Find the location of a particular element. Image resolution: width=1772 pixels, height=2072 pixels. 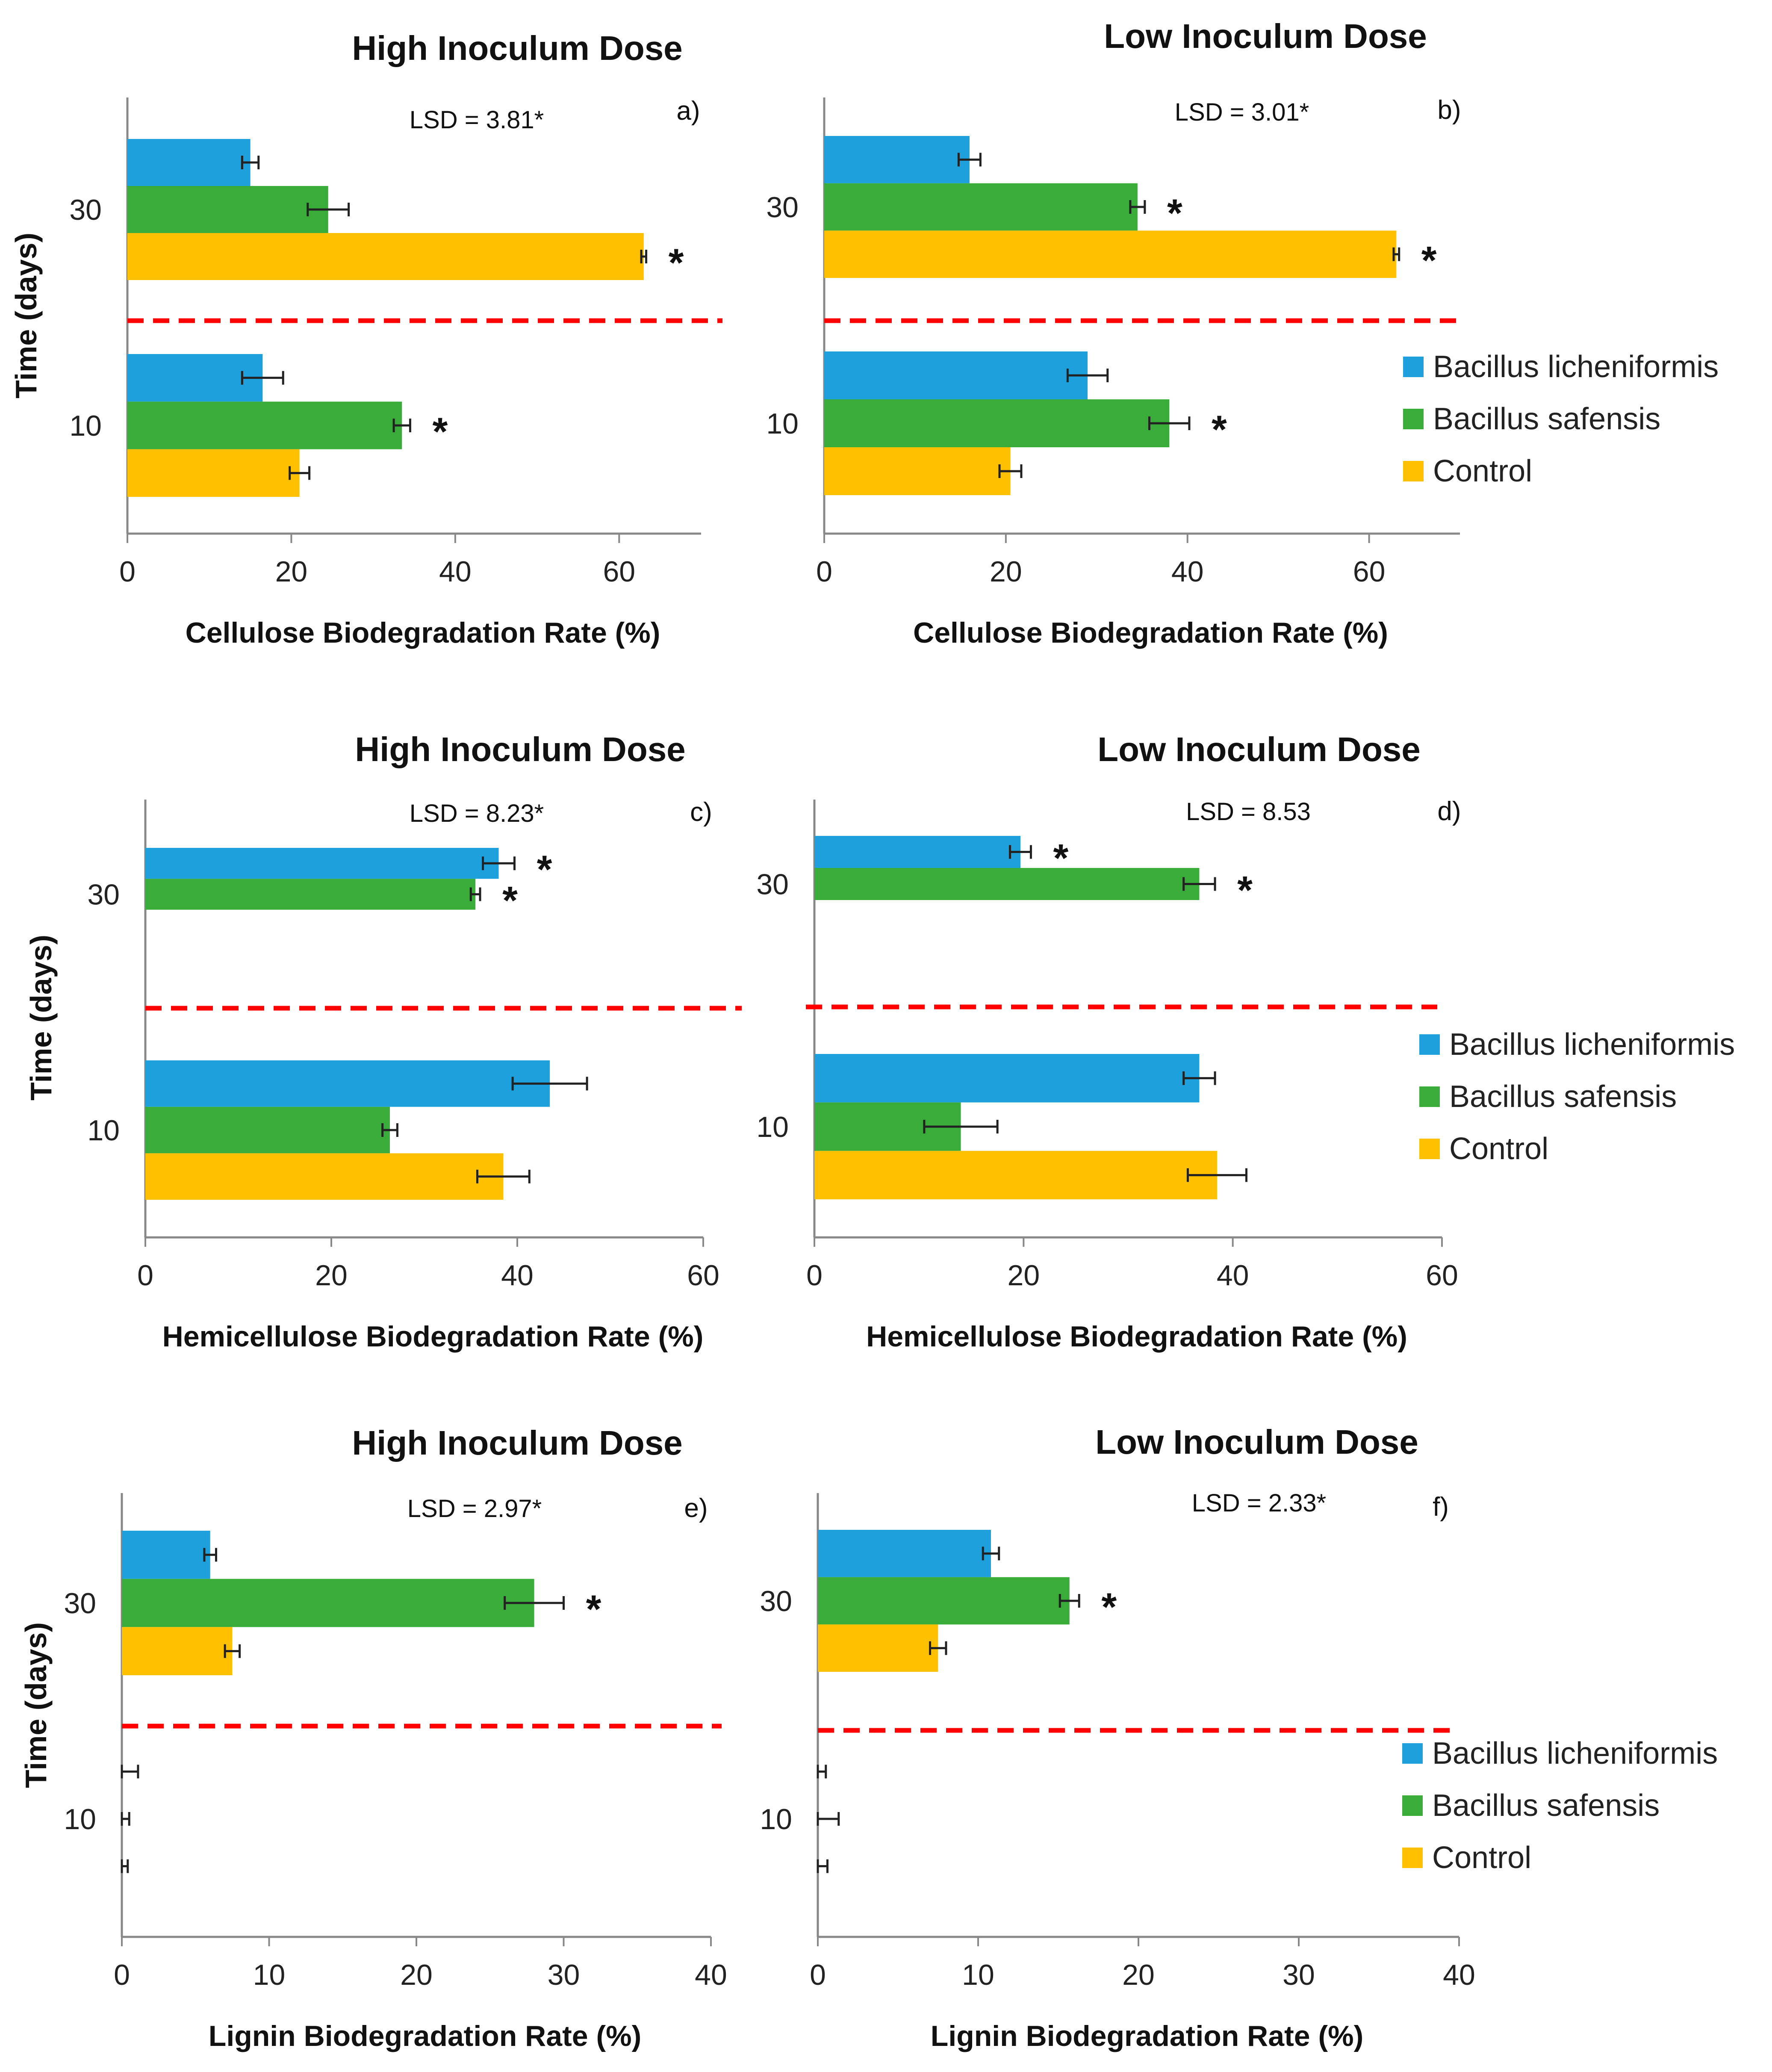

lsd-label: LSD = 3.81* is located at coordinates (477, 120).